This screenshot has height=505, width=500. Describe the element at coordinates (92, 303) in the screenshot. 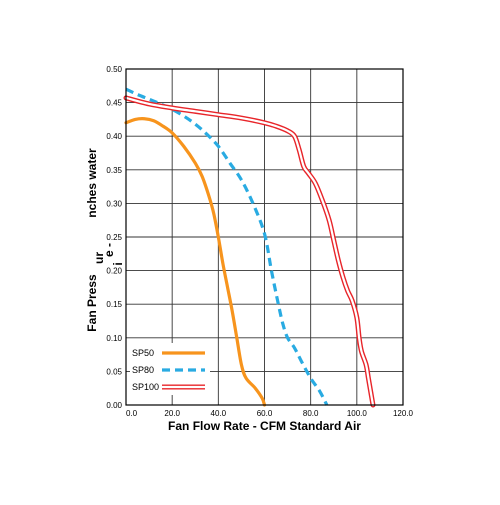

I see `y-axis-title-part-1: Fan Press` at that location.